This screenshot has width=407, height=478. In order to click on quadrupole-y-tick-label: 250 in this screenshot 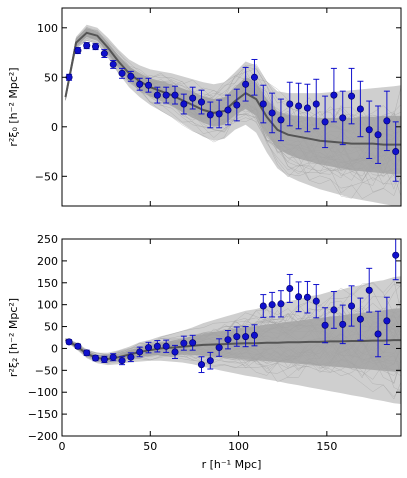, I will do `click(47, 239)`.